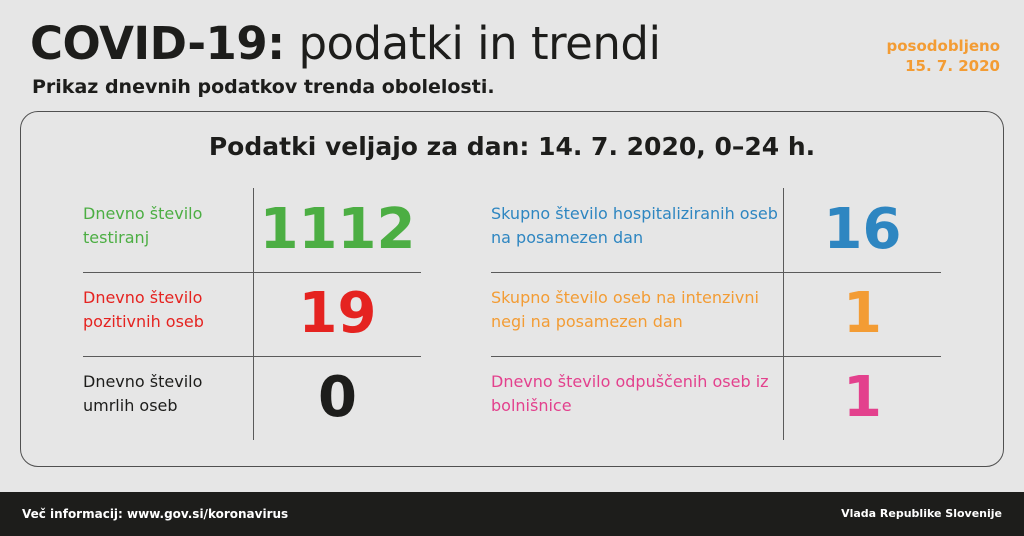 The width and height of the screenshot is (1024, 536). I want to click on stat-row-positive: Dnevno število pozitivnih oseb 19, so click(252, 314).